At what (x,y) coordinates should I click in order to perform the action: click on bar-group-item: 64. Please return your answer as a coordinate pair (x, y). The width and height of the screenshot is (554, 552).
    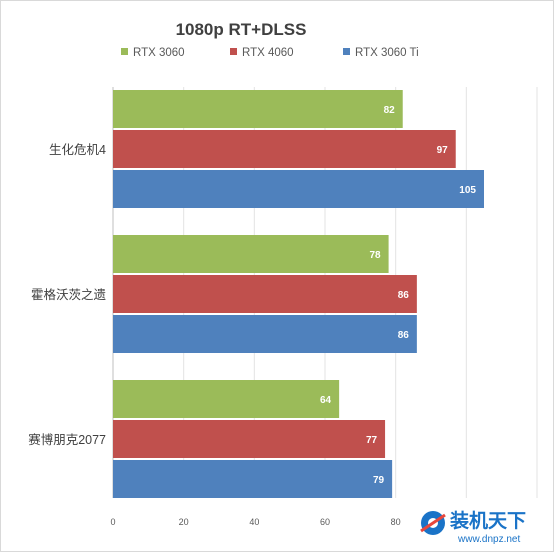
    Looking at the image, I should click on (226, 399).